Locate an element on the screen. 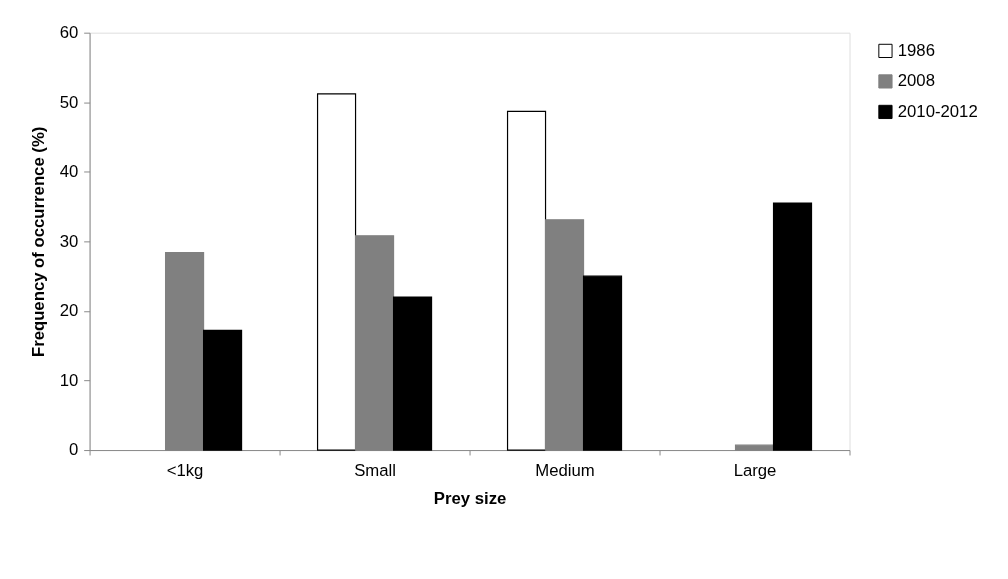 The width and height of the screenshot is (1008, 579). y-tick-label: 0 is located at coordinates (73, 450).